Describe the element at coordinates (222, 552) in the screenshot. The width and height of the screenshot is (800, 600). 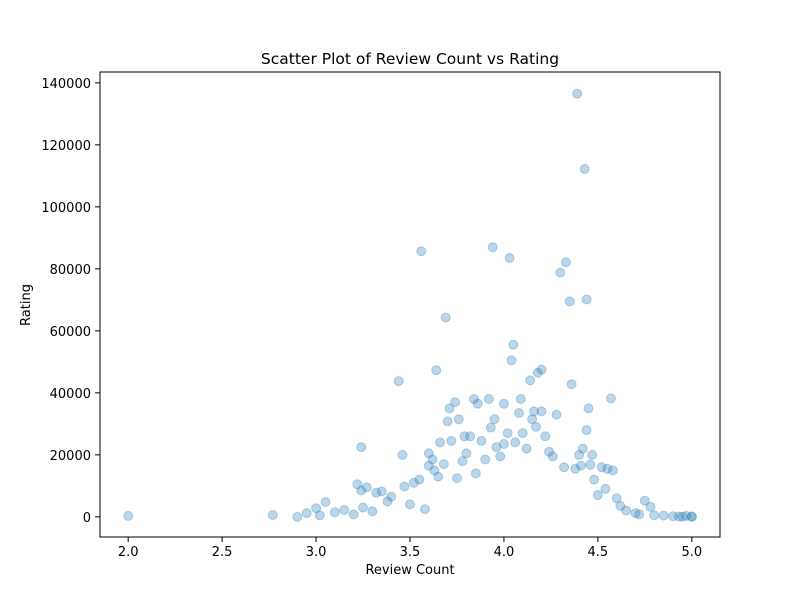
I see `x-tick-label: 2.5` at that location.